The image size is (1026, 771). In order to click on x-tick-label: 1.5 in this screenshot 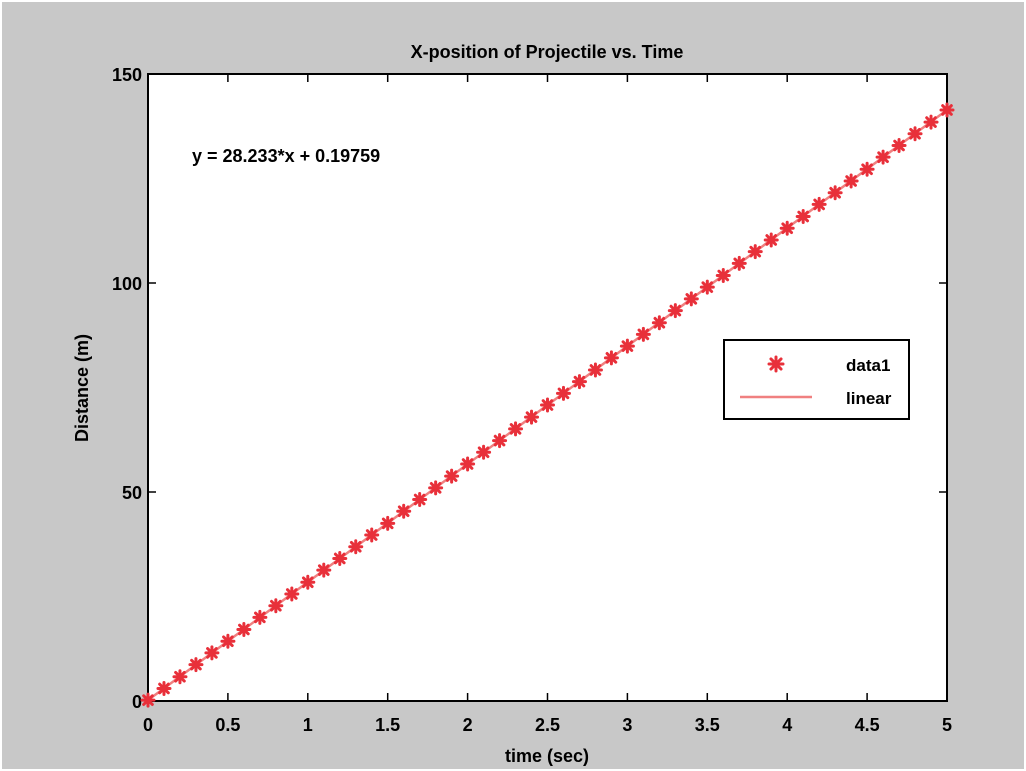, I will do `click(387, 725)`.